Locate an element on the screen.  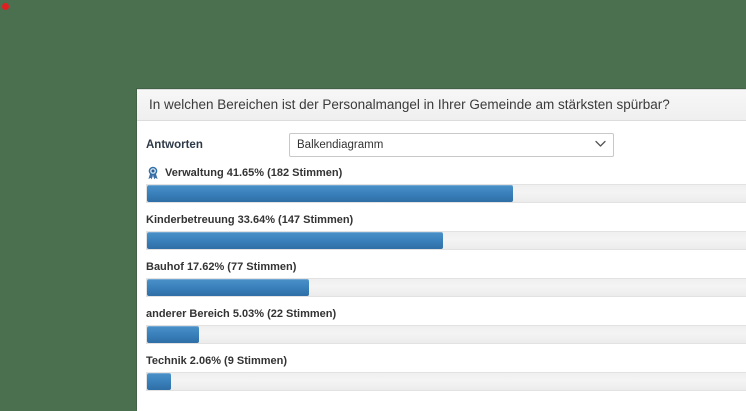
medal-icon is located at coordinates (153, 173).